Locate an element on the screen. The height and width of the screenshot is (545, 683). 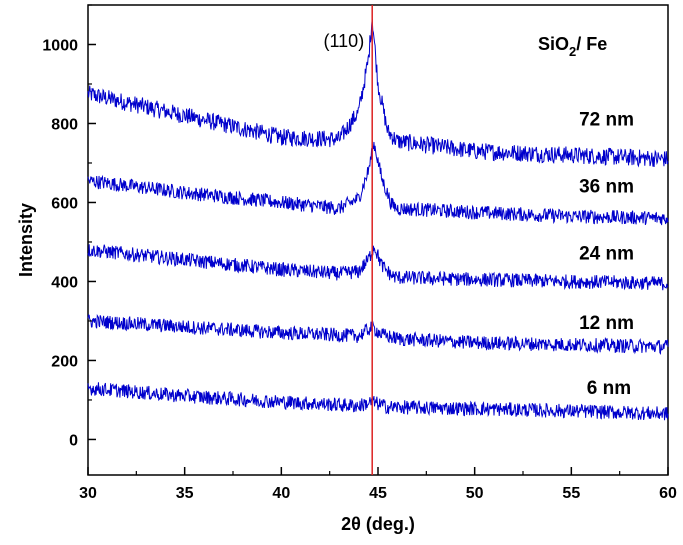
x-tick-label: 50 is located at coordinates (475, 493).